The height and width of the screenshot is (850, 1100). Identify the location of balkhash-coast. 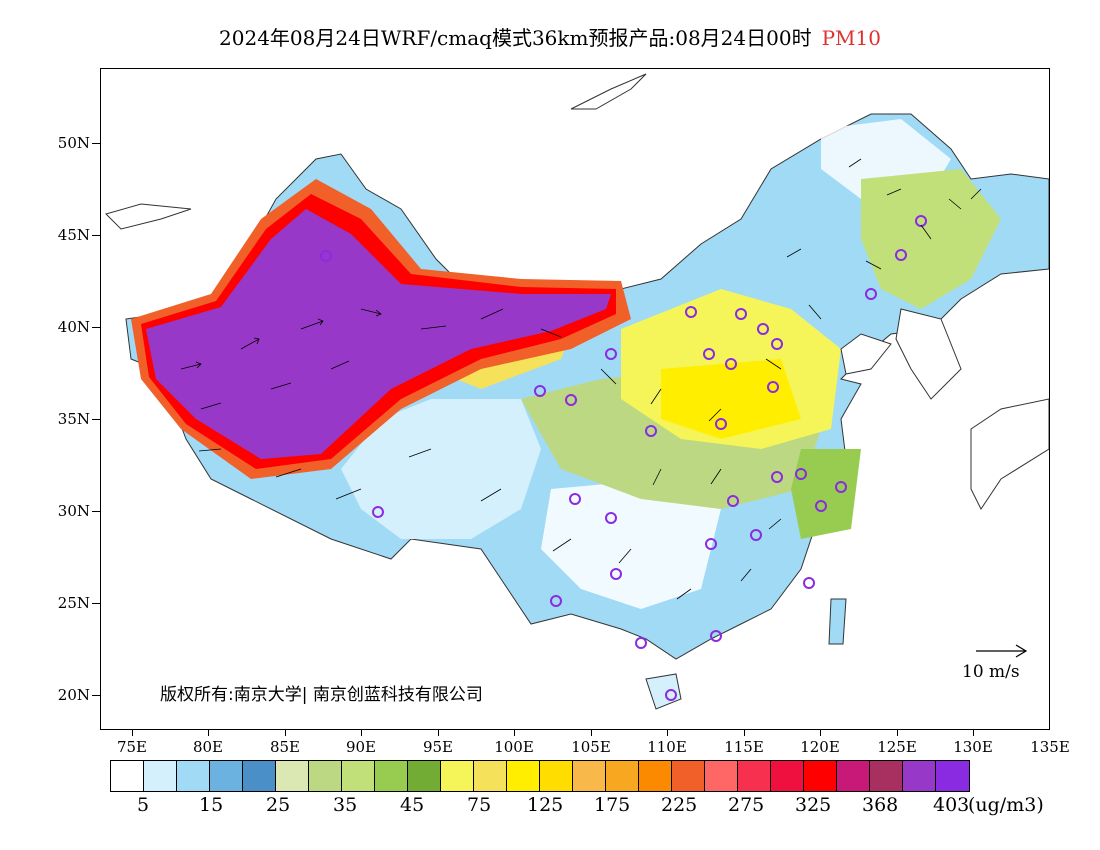
(148, 216).